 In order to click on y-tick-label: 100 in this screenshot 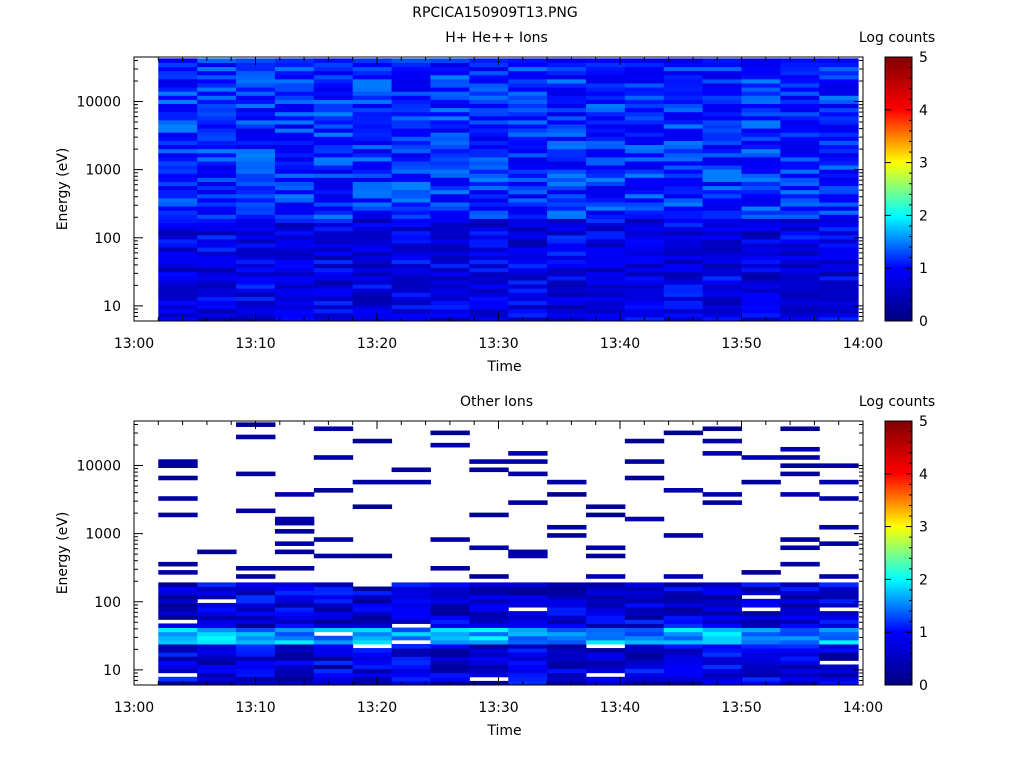, I will do `click(107, 603)`.